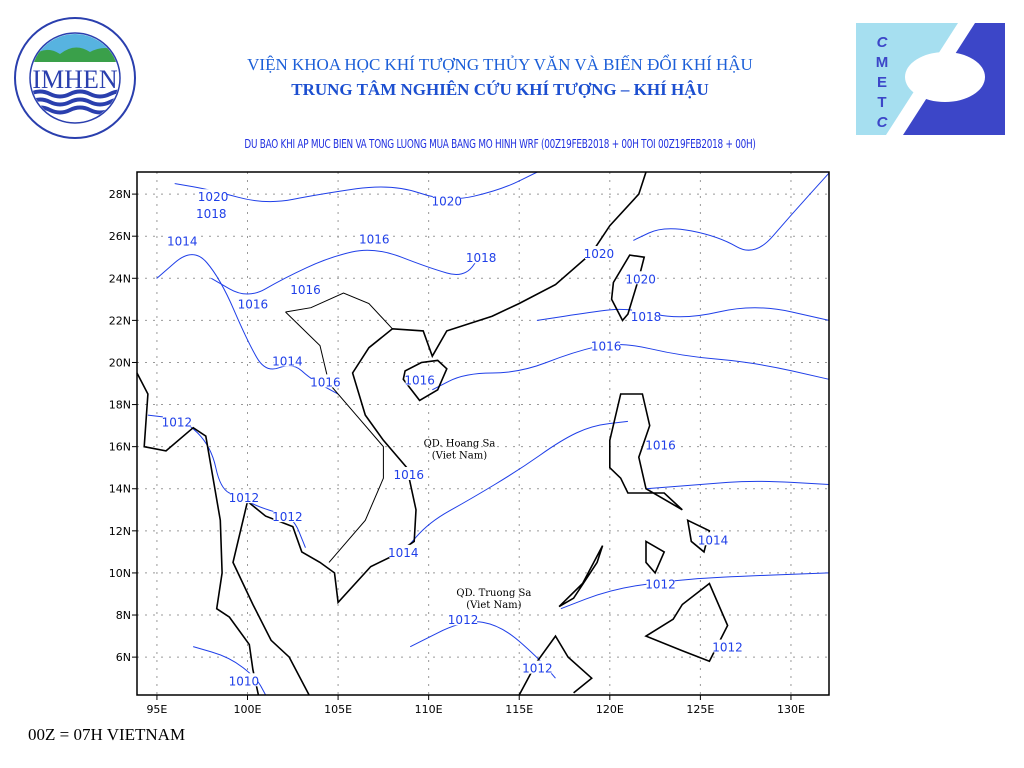 The height and width of the screenshot is (768, 1024). I want to click on isobar-1012-east, so click(695, 591).